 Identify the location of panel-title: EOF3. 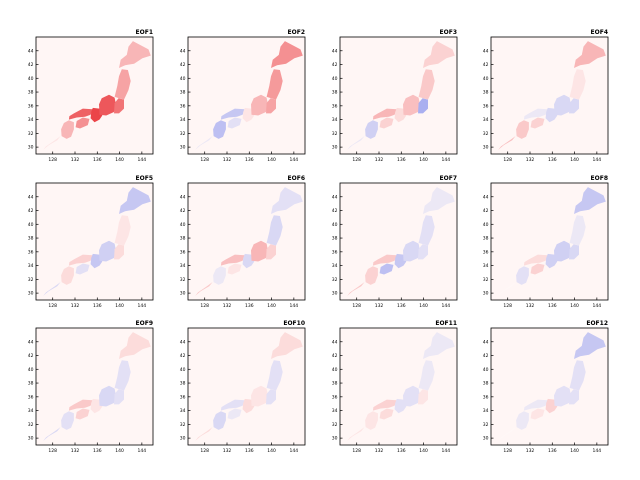
(448, 32).